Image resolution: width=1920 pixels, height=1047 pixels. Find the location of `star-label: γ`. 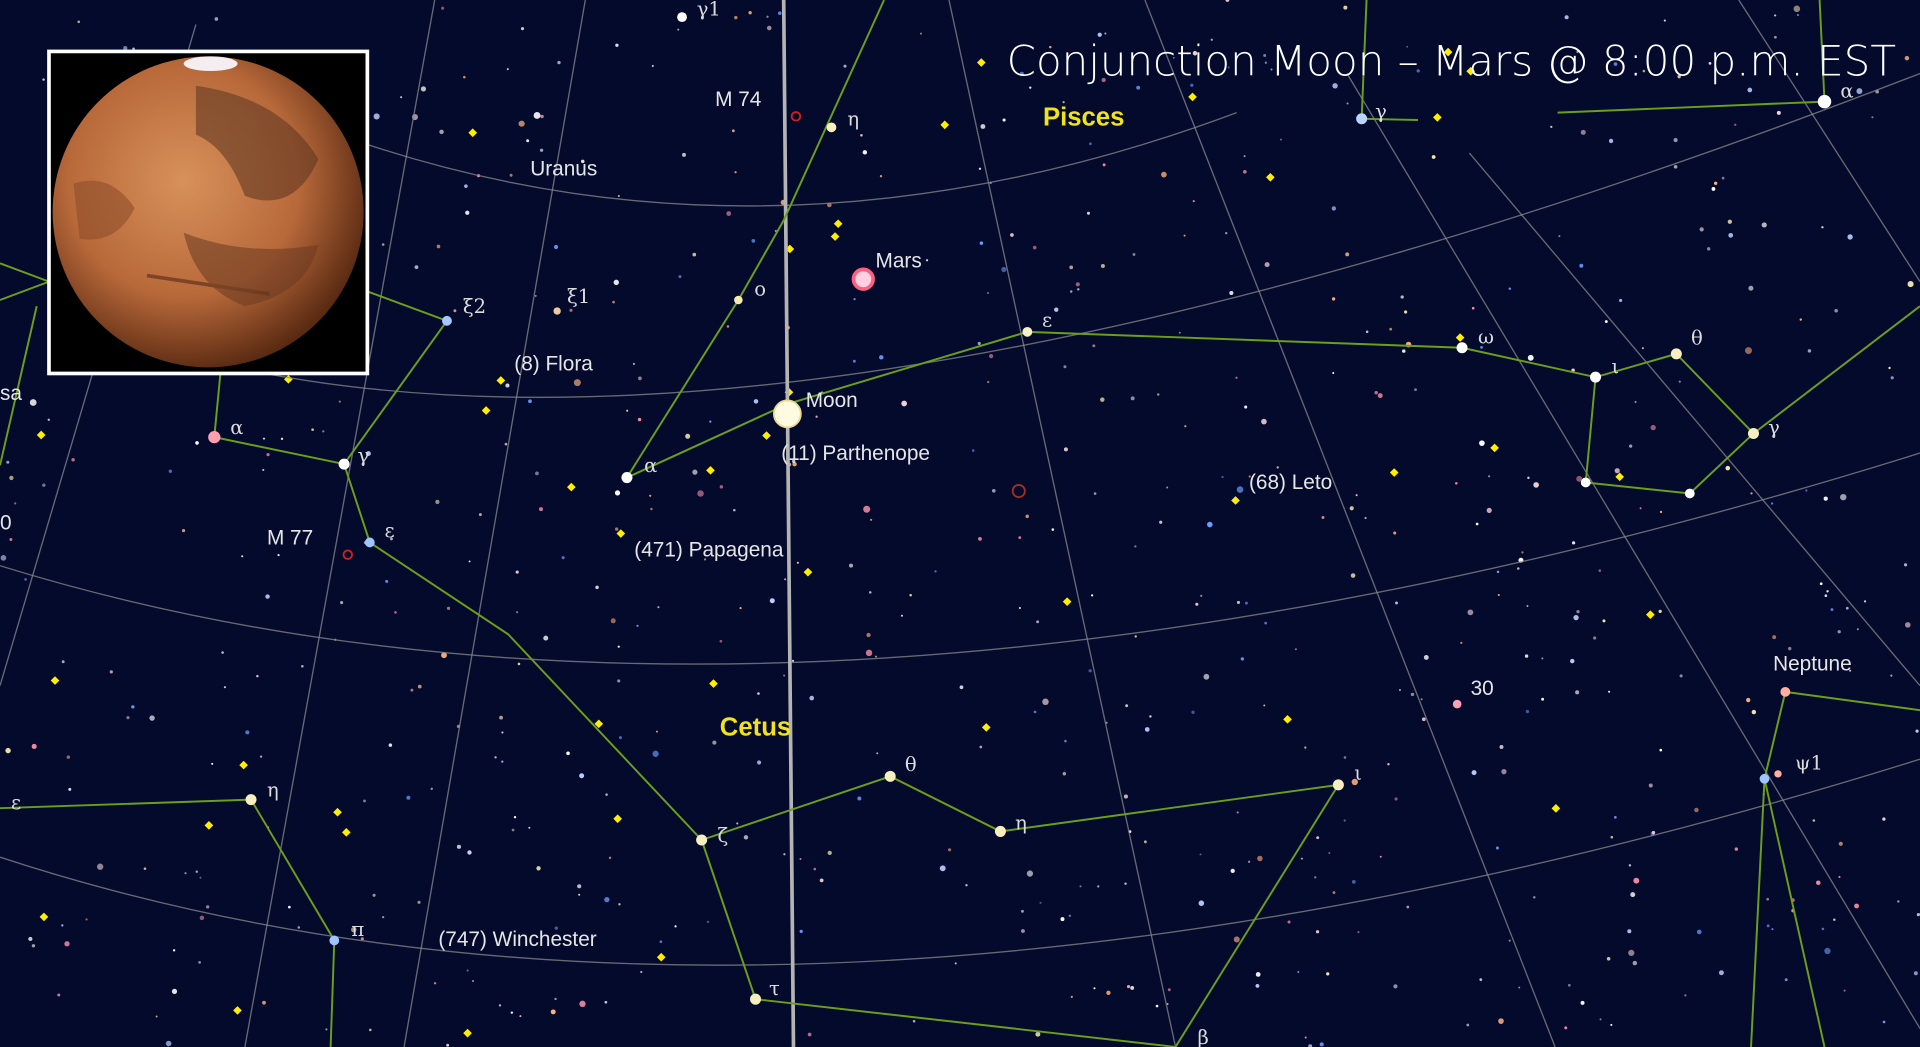

star-label: γ is located at coordinates (364, 455).